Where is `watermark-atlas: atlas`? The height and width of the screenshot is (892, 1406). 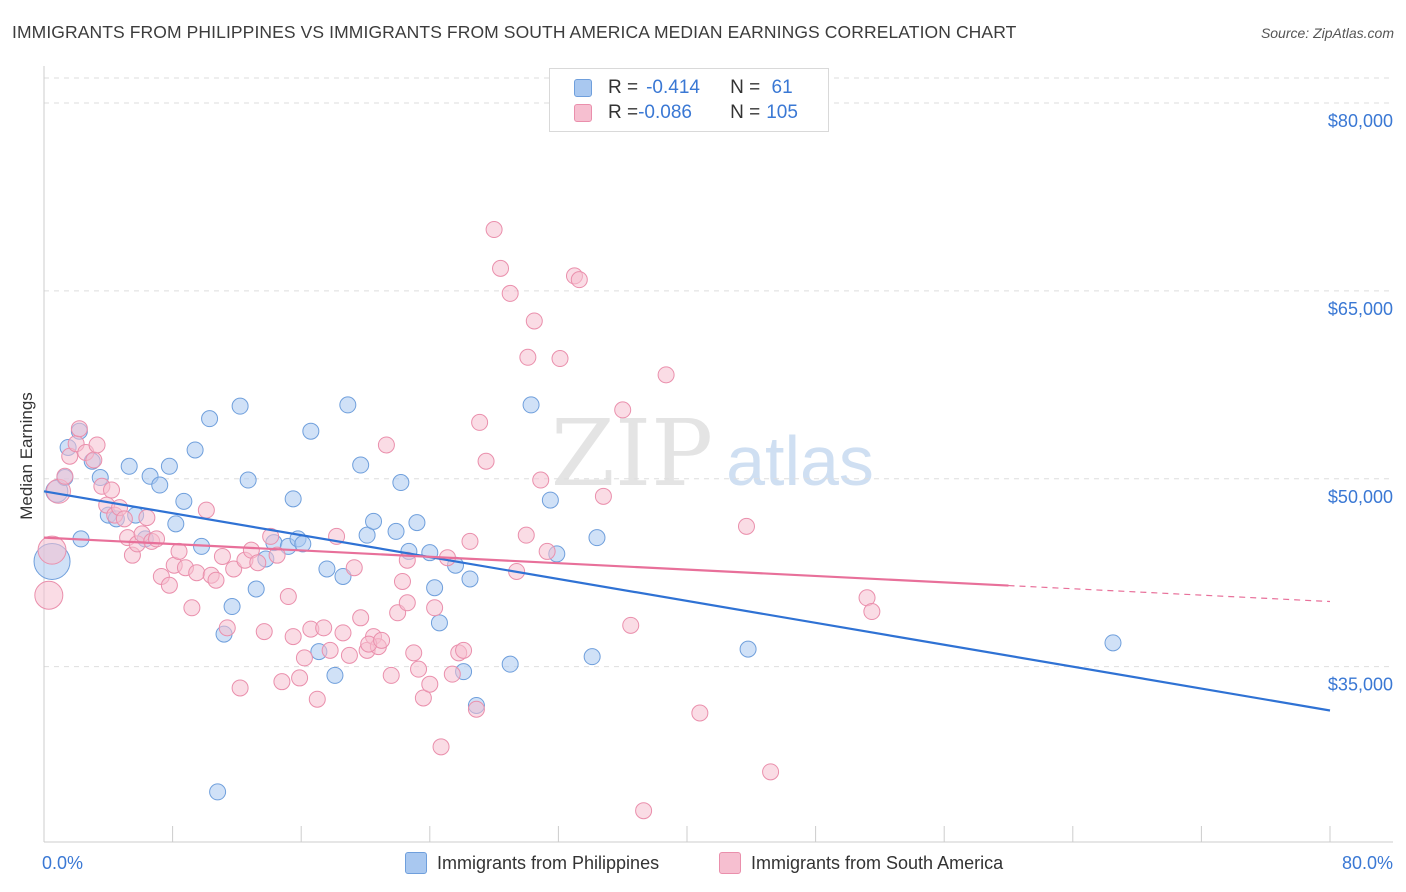
watermark-atlas: atlas is located at coordinates (800, 461).